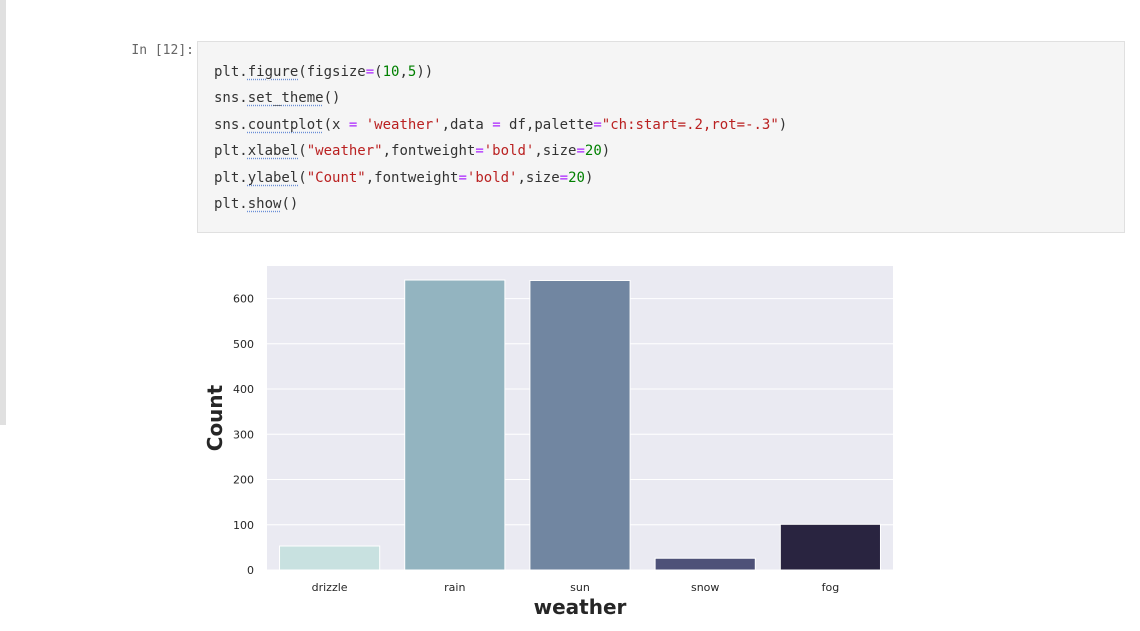  Describe the element at coordinates (336, 178) in the screenshot. I see `code-token: "Count"` at that location.